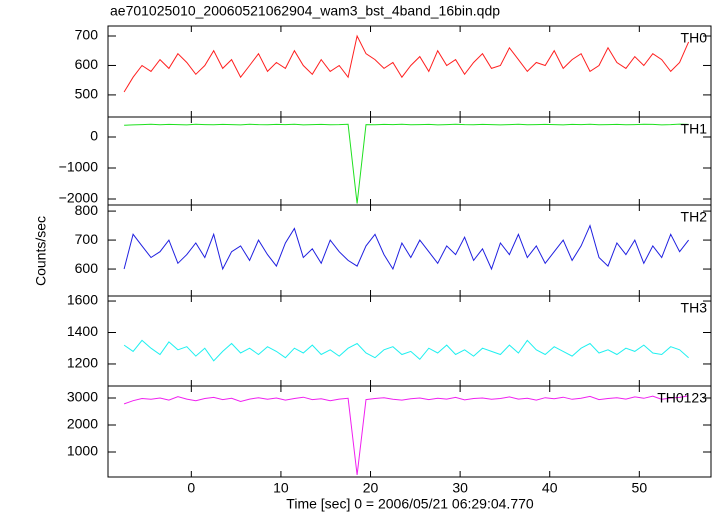  I want to click on y-axis-label: Counts/sec, so click(41, 251).